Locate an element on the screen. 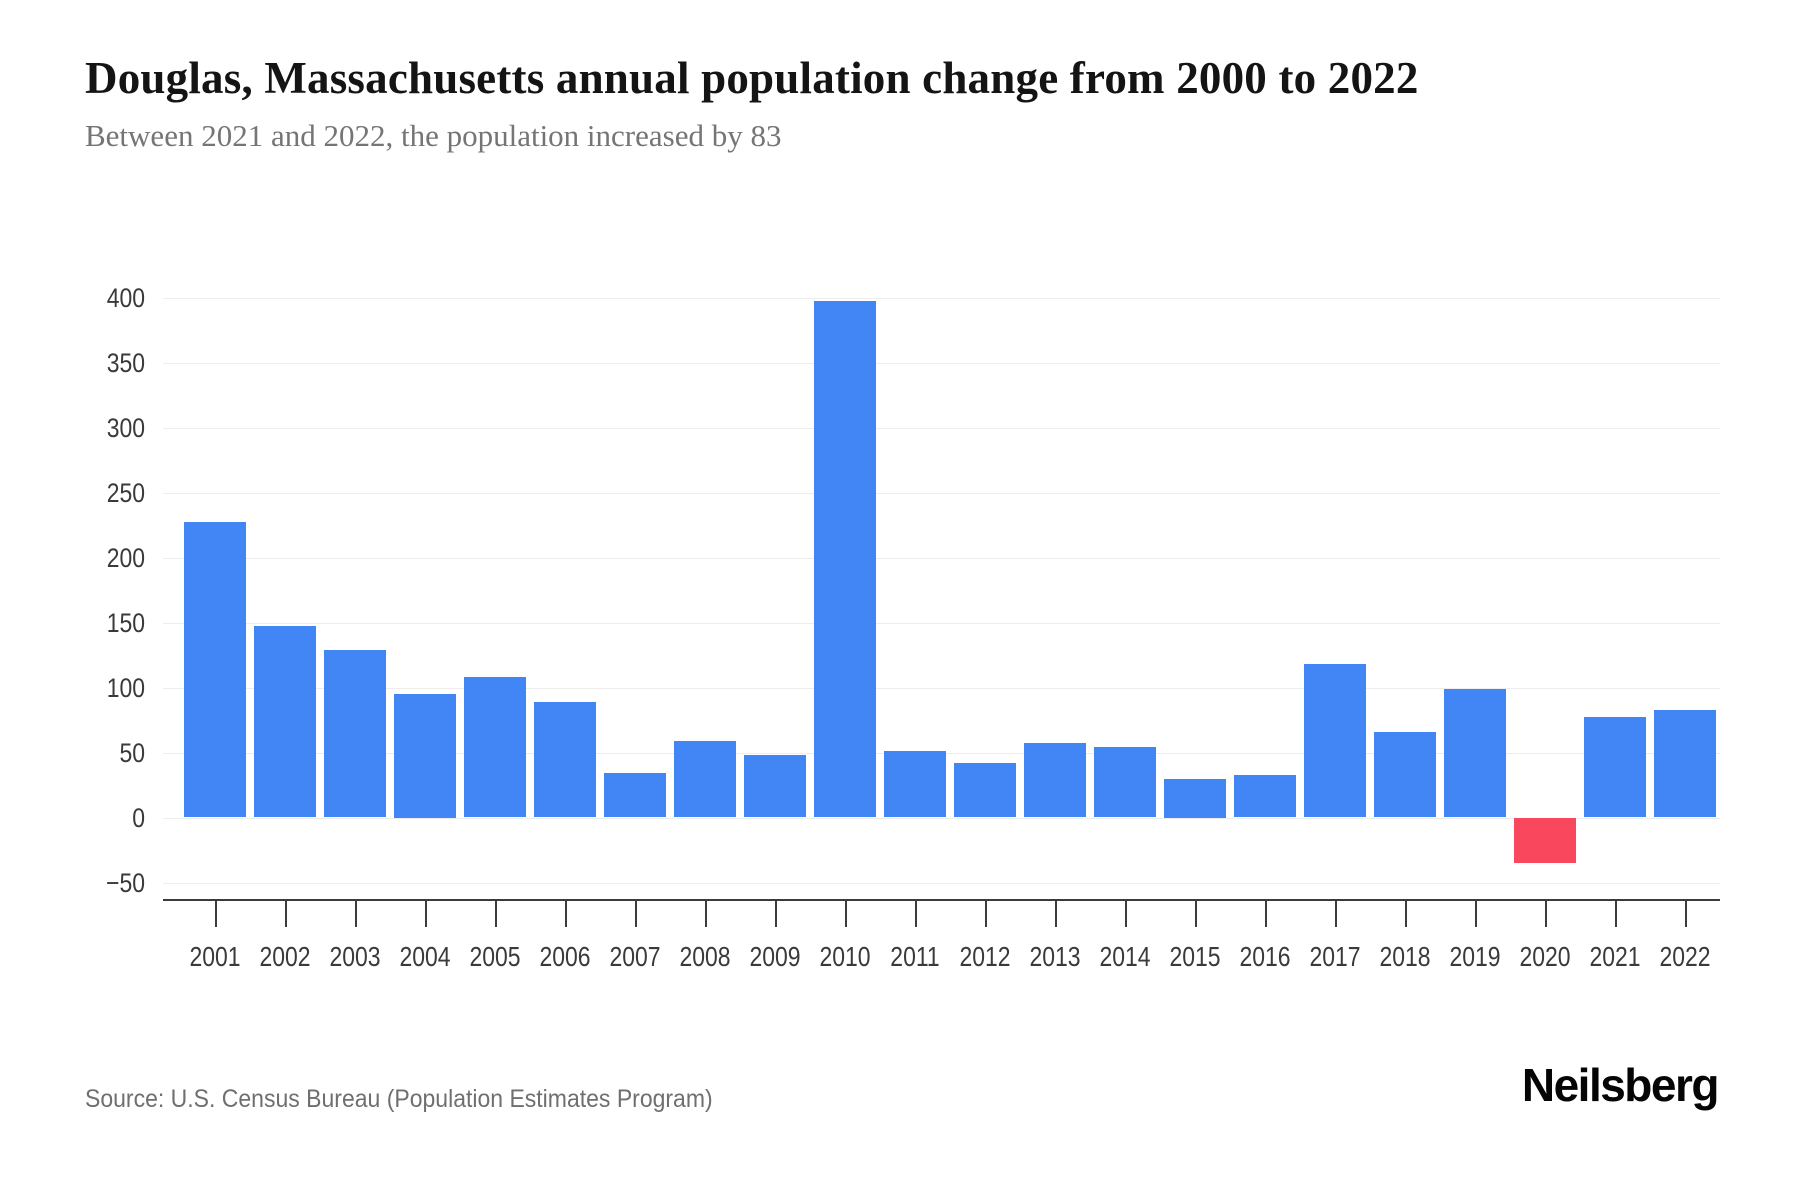 Image resolution: width=1800 pixels, height=1200 pixels. x-axis-label-2009: 2009 is located at coordinates (775, 956).